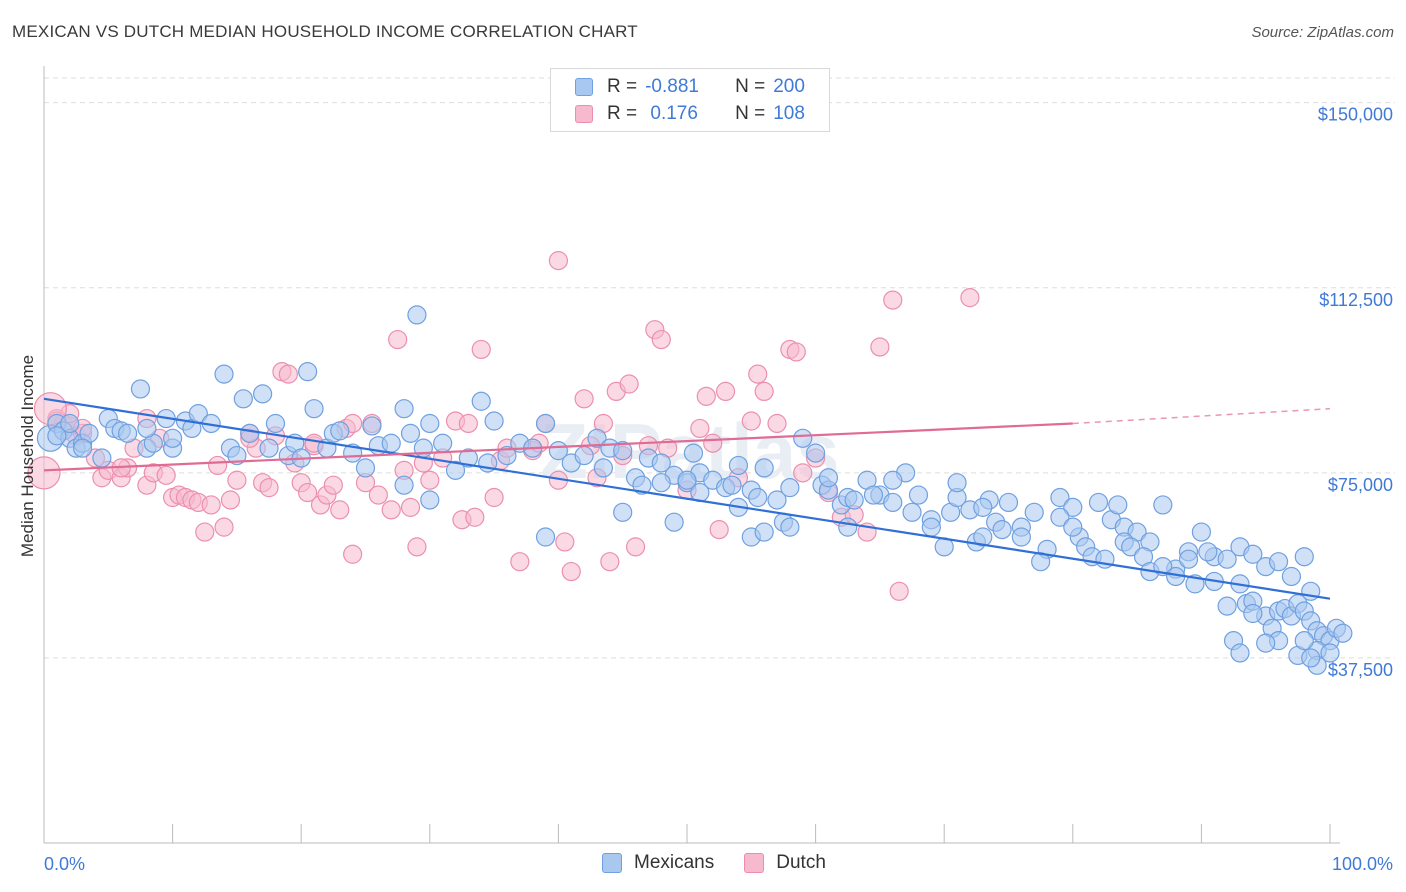  I want to click on y-tick-label: $37,500, so click(1360, 670).